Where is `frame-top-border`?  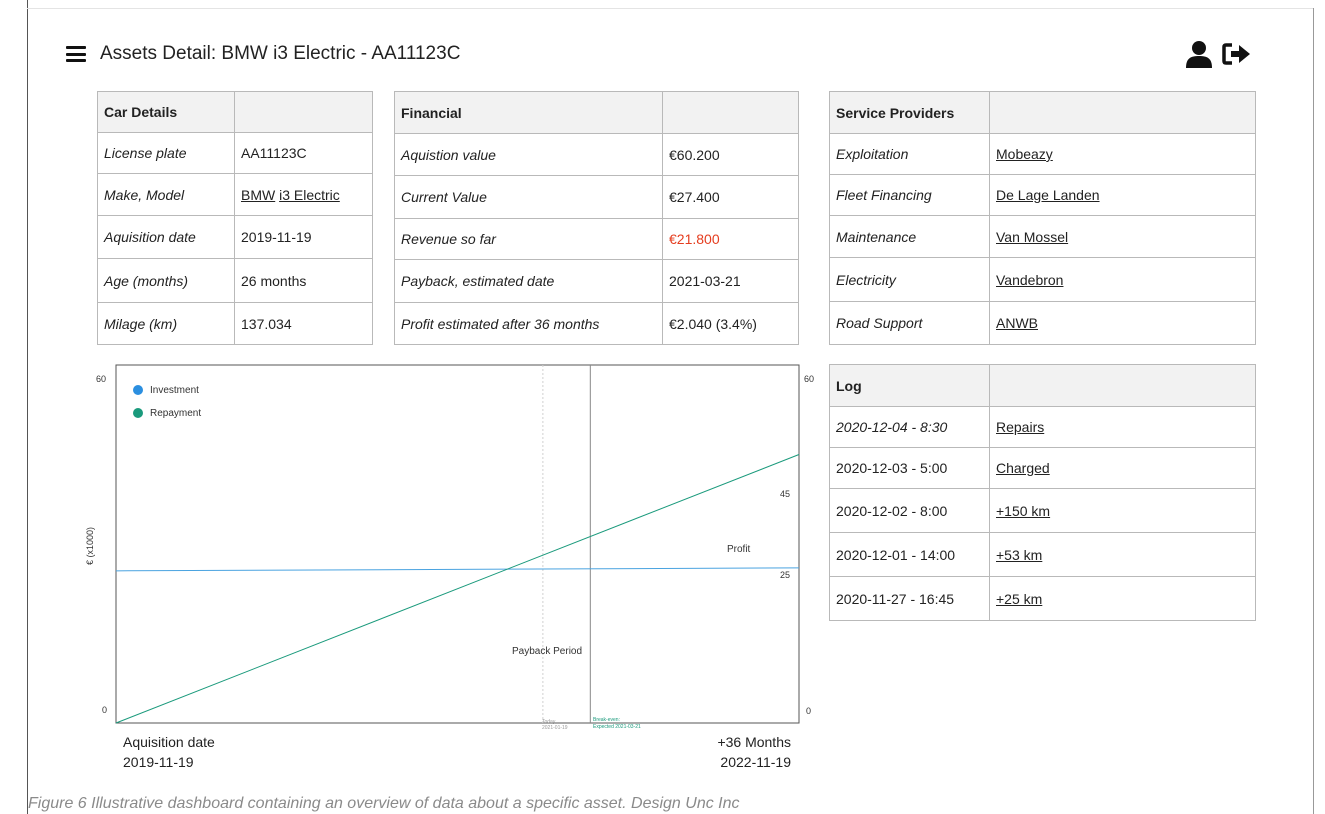 frame-top-border is located at coordinates (670, 8).